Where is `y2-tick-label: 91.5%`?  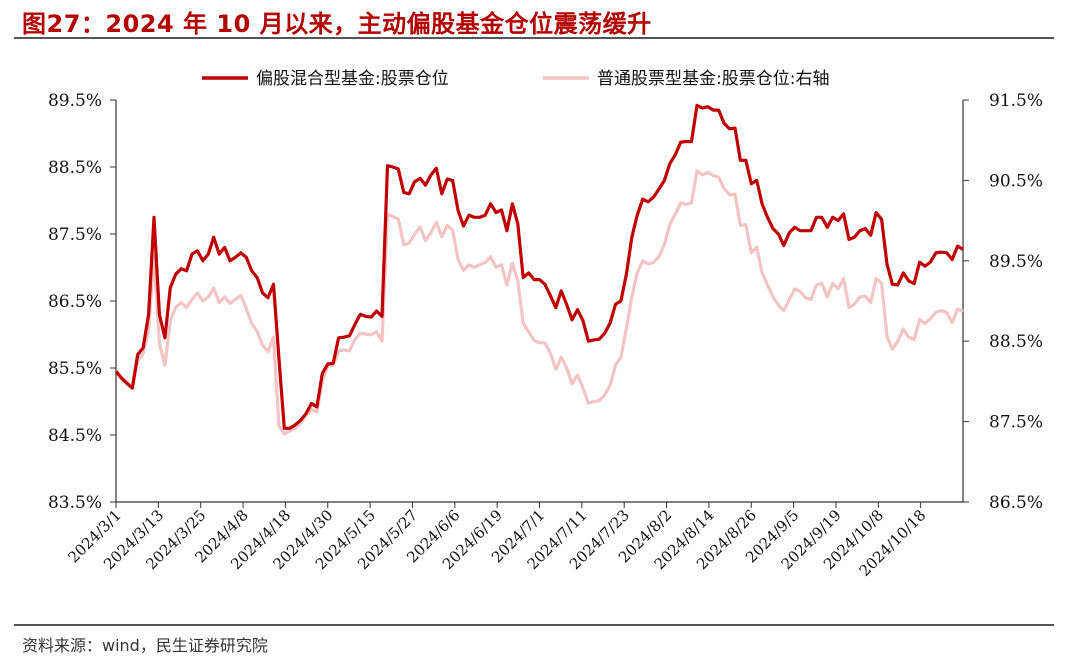
y2-tick-label: 91.5% is located at coordinates (1016, 101).